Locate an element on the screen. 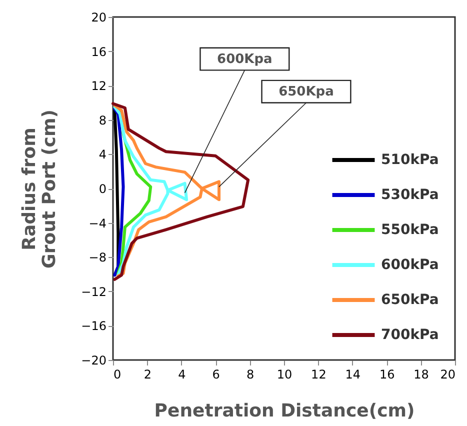 The image size is (467, 426). legend-label: 550kPa is located at coordinates (410, 230).